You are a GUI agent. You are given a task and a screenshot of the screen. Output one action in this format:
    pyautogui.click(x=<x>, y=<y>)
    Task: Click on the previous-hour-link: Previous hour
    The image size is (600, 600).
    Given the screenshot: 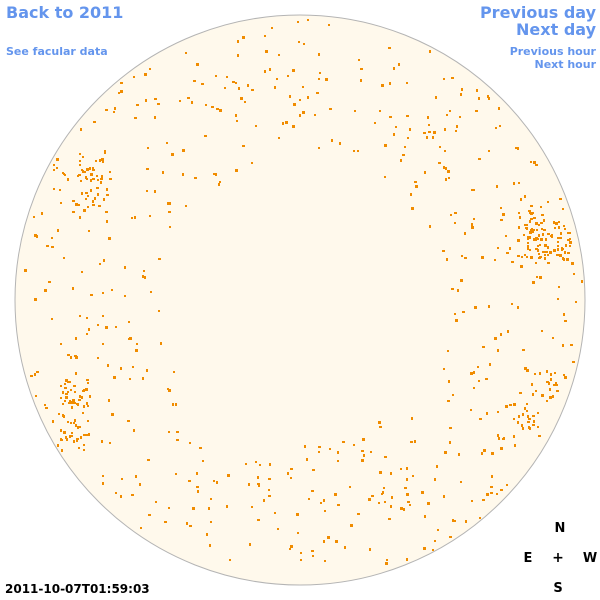 What is the action you would take?
    pyautogui.click(x=552, y=51)
    